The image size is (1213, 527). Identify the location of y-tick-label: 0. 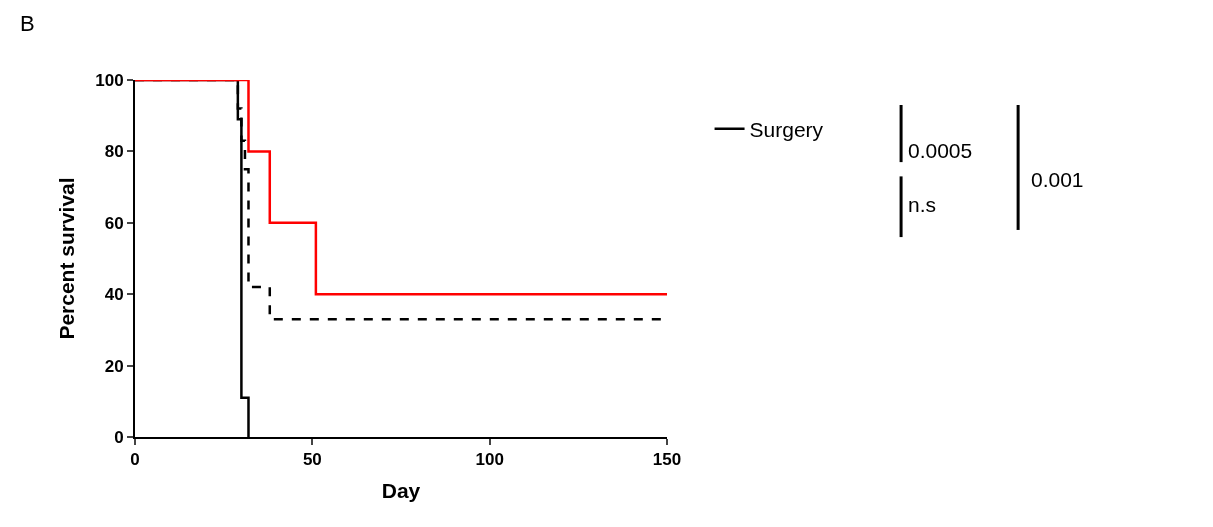
(119, 437).